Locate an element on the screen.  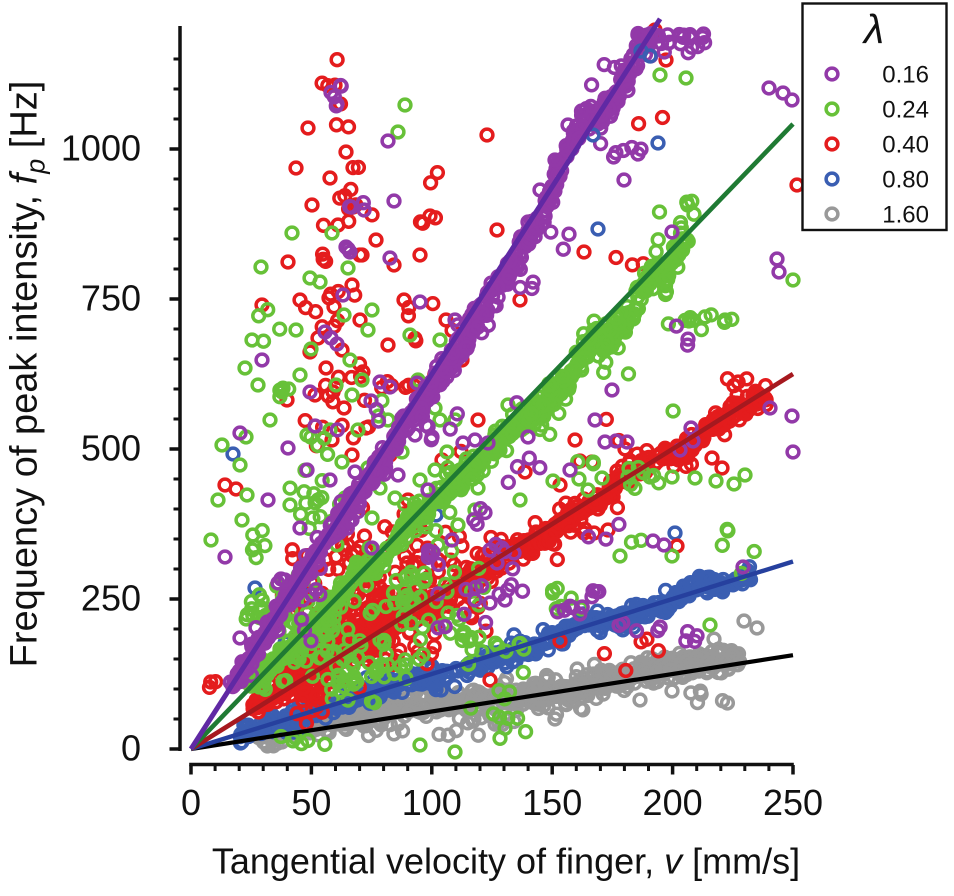
svg-text: λ is located at coordinates (873, 29).